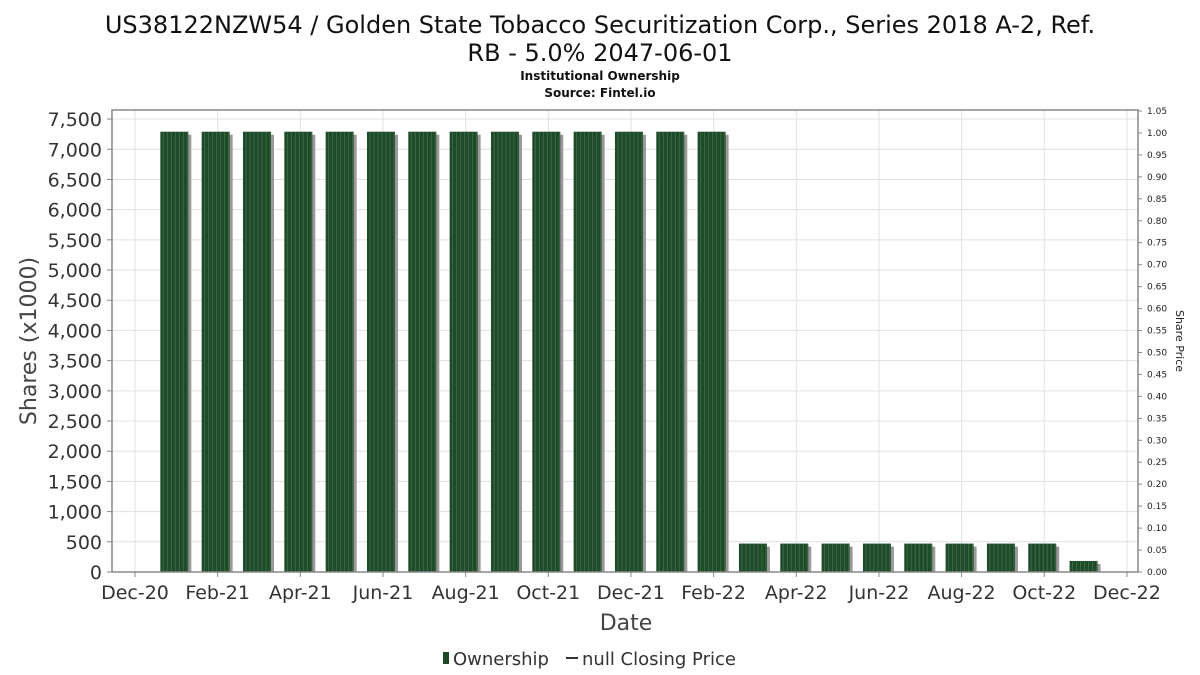 This screenshot has height=675, width=1200. I want to click on x-tick-label: Oct-21, so click(548, 593).